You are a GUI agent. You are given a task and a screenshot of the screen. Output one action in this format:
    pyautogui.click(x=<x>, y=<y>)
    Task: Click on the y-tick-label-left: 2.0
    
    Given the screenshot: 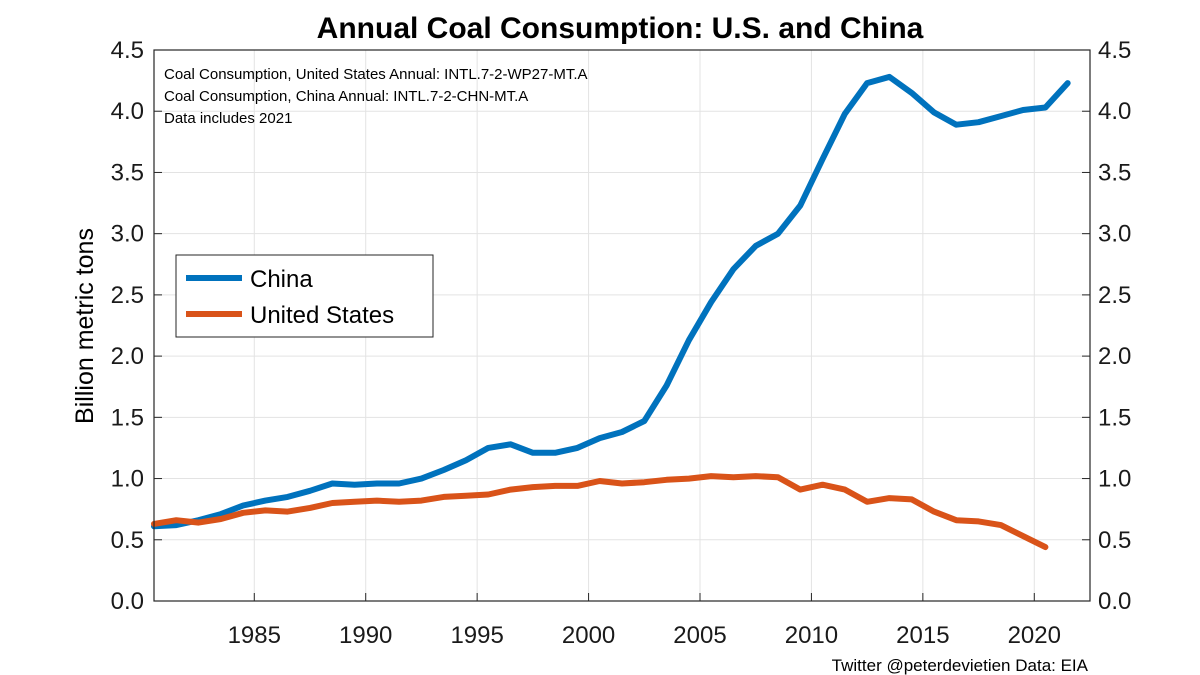 What is the action you would take?
    pyautogui.click(x=127, y=356)
    